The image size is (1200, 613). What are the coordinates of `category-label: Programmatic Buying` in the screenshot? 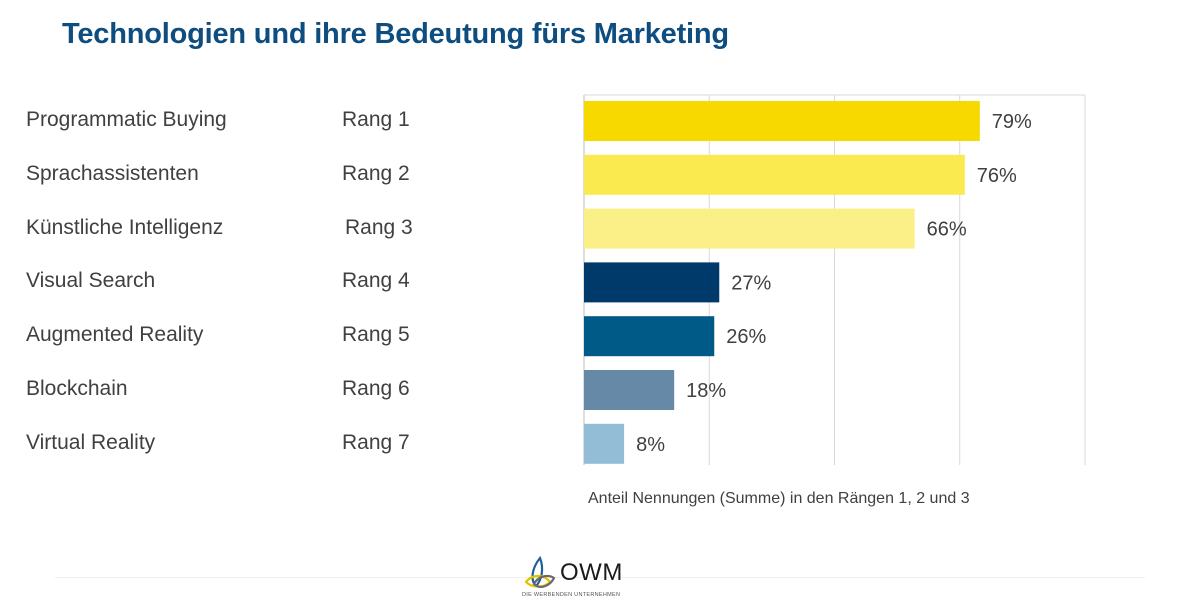 It's located at (126, 119).